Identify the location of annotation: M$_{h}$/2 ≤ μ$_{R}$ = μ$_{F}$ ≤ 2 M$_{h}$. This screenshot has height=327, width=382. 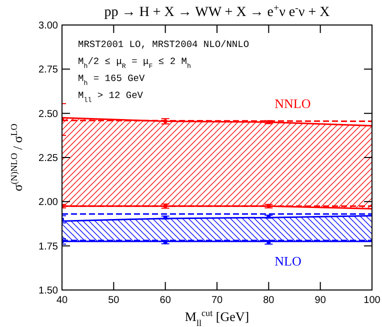
(134, 63).